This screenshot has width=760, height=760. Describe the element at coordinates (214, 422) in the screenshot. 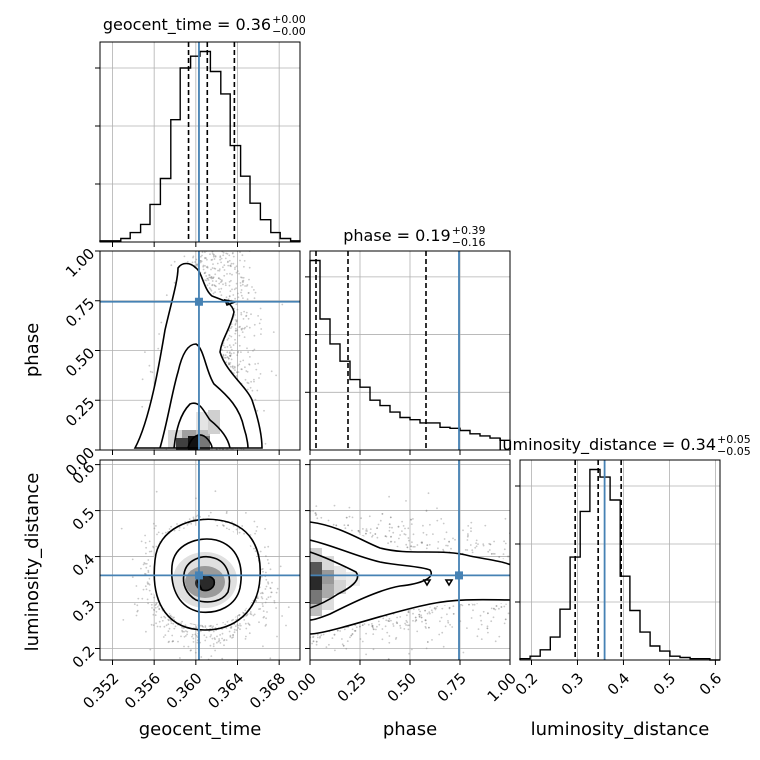

I see `density-cell` at that location.